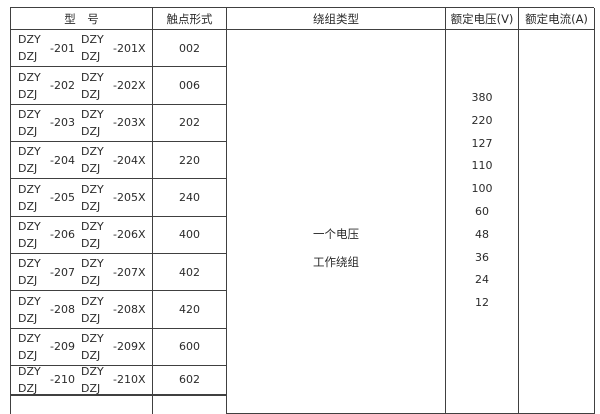 This screenshot has height=414, width=600. I want to click on column-header-rated-current: 额定电流(A), so click(557, 19).